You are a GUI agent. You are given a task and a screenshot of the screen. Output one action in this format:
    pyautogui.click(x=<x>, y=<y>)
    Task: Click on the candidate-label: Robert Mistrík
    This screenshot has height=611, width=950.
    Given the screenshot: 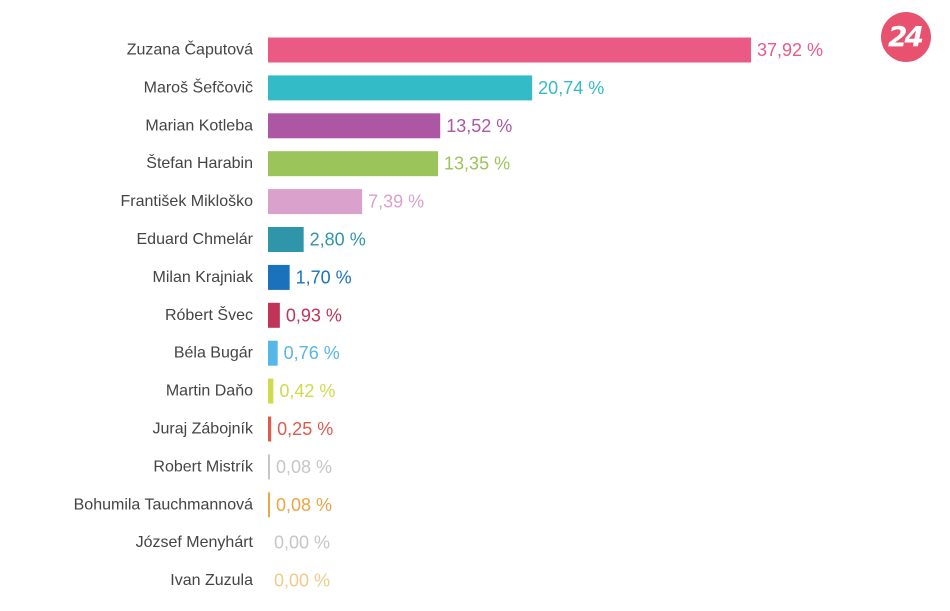 What is the action you would take?
    pyautogui.click(x=203, y=466)
    